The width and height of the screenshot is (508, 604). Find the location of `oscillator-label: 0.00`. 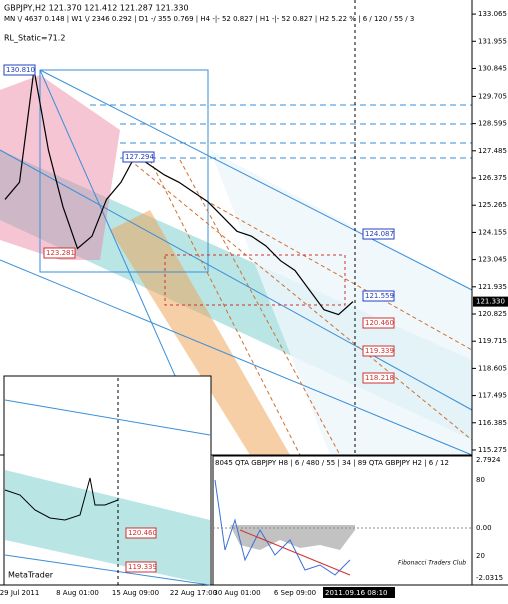

oscillator-label: 0.00 is located at coordinates (484, 528).